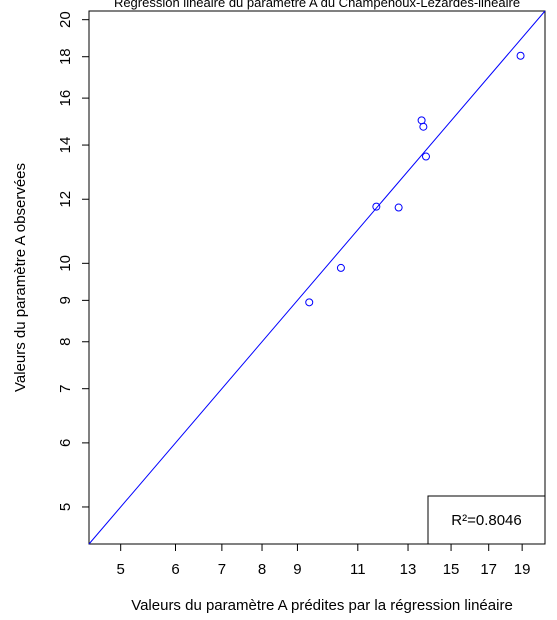 The image size is (557, 620). Describe the element at coordinates (222, 569) in the screenshot. I see `x-tick-label: 7` at that location.